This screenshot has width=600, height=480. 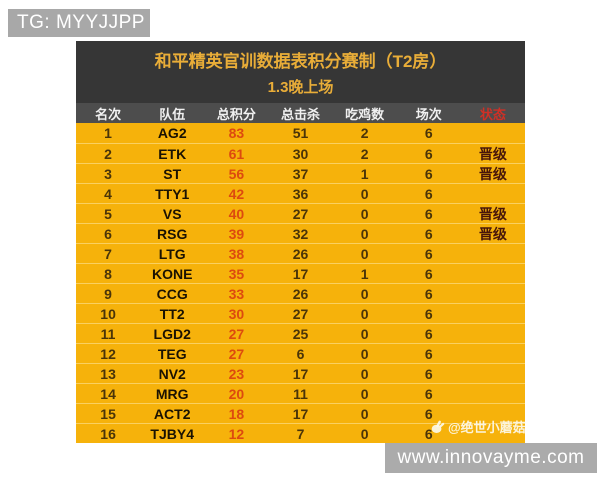 I want to click on cell-kills: 6, so click(x=300, y=353).